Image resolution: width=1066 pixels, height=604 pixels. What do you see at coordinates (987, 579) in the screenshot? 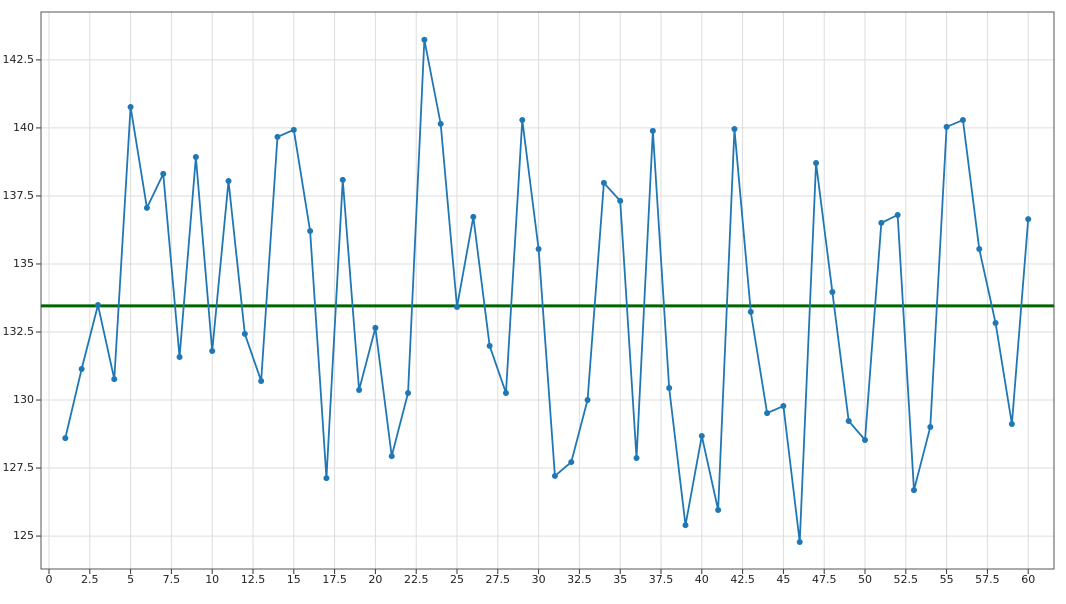
I see `x-tick-label: 57.5` at bounding box center [987, 579].